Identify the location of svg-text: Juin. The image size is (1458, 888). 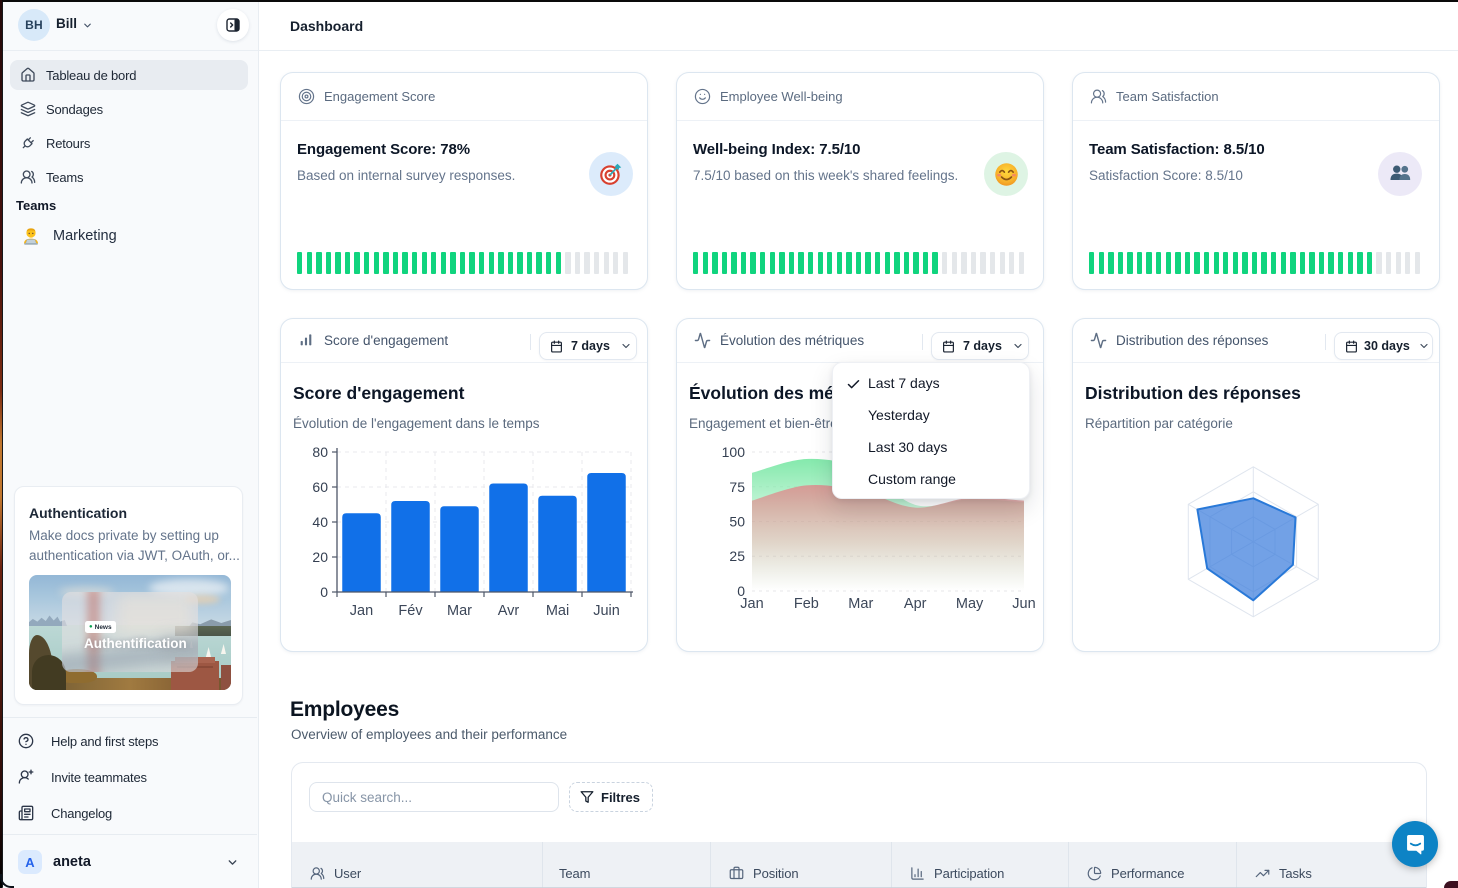
(606, 611).